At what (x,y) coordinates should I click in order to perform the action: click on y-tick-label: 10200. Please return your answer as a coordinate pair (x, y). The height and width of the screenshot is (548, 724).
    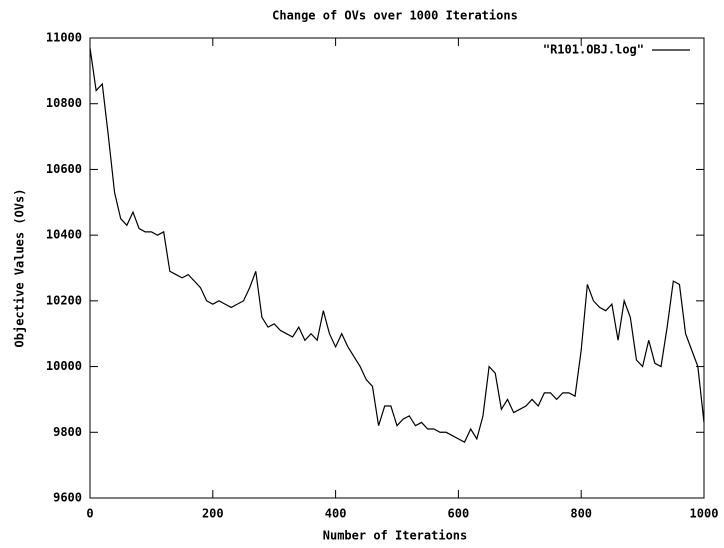
    Looking at the image, I should click on (64, 300).